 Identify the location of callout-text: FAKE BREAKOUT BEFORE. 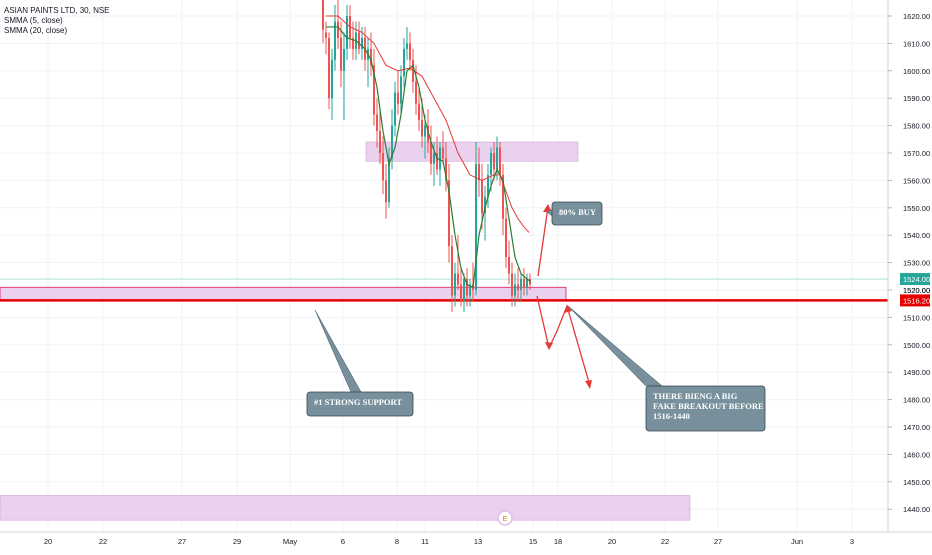
(708, 406).